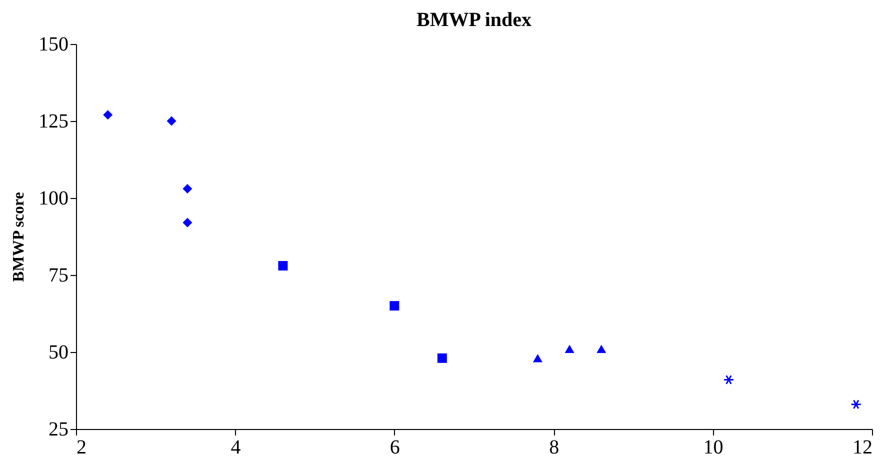  What do you see at coordinates (235, 447) in the screenshot?
I see `x-tick-label: 4` at bounding box center [235, 447].